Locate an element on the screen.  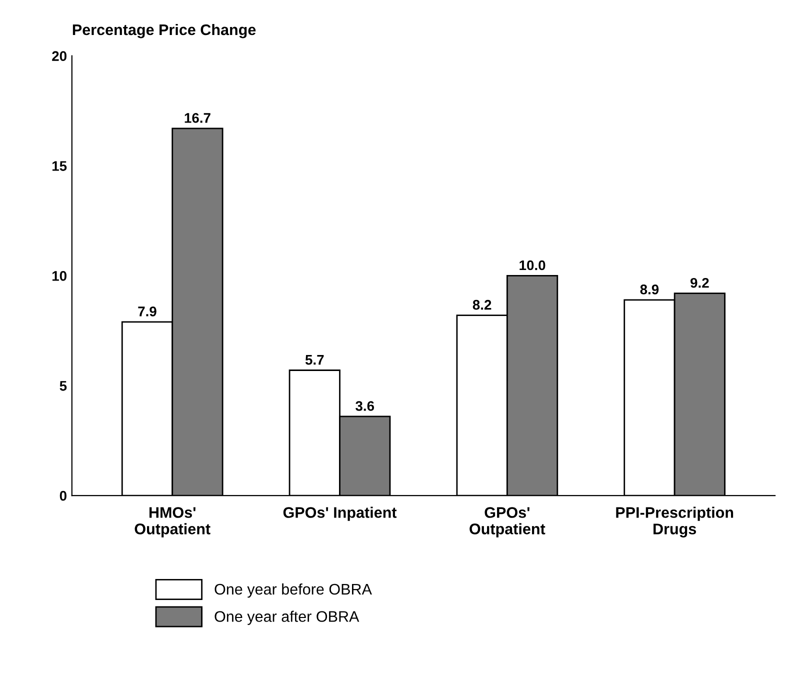
legend-label: One year after OBRA is located at coordinates (287, 617).